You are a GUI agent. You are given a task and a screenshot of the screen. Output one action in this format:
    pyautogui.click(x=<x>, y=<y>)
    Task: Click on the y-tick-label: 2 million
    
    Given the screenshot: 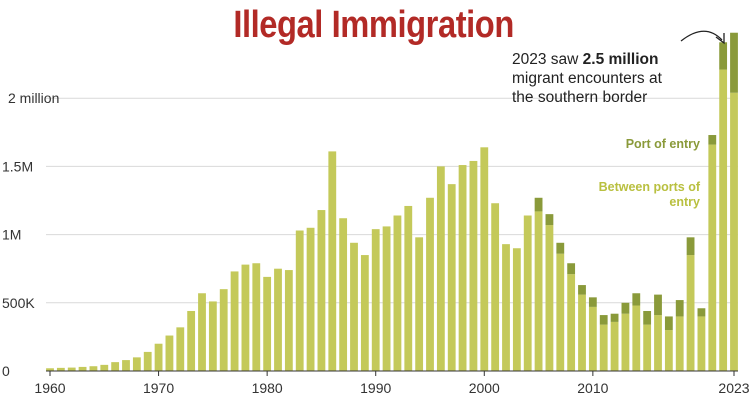 What is the action you would take?
    pyautogui.click(x=33, y=98)
    